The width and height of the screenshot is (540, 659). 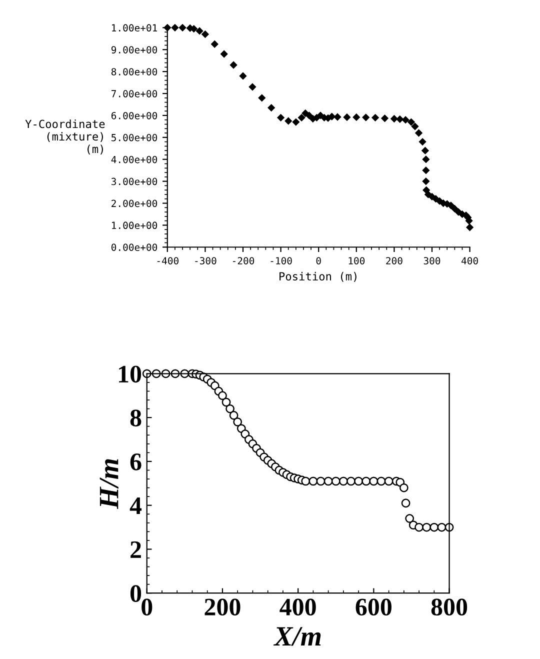 I want to click on x-tick-label: 800, so click(x=449, y=607).